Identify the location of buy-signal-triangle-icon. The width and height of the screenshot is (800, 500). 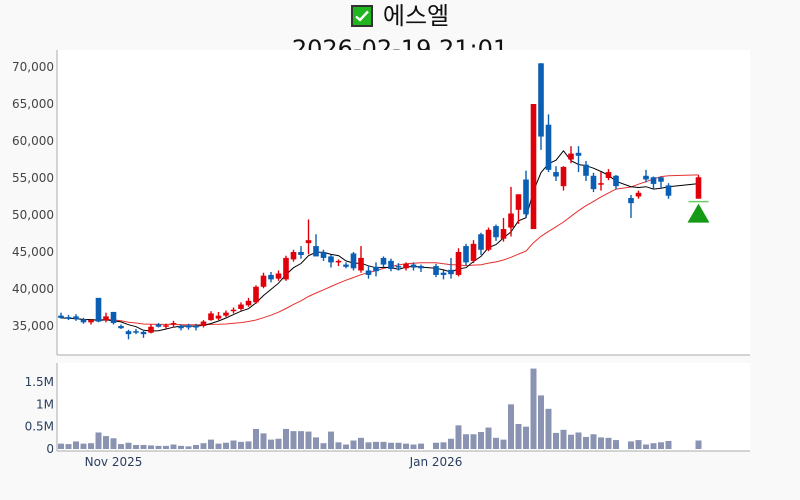
(698, 211).